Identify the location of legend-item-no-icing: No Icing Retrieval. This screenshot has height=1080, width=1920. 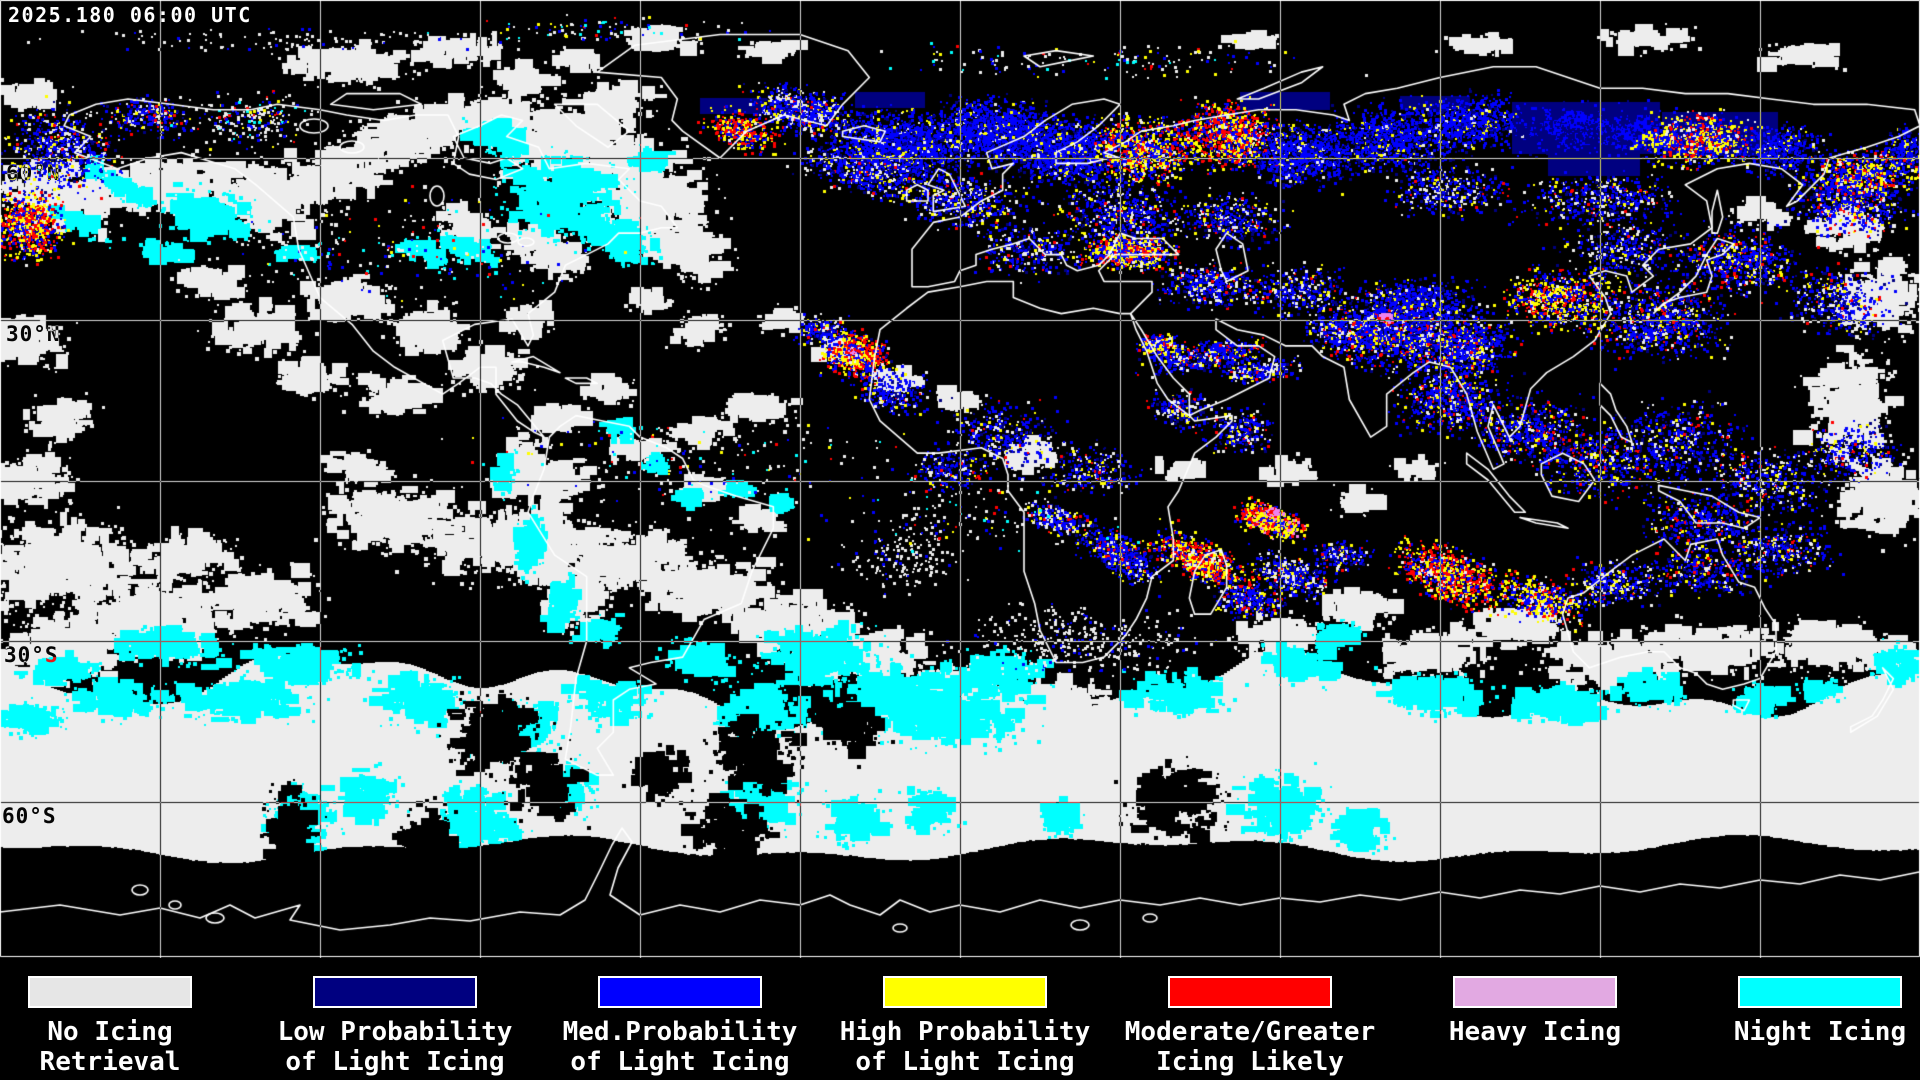
(125, 1026).